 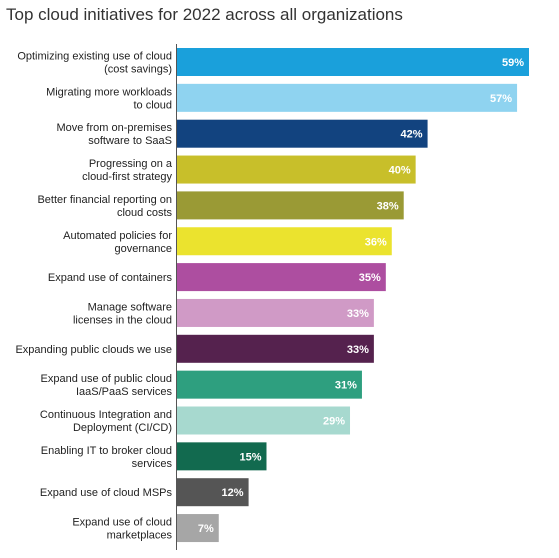 What do you see at coordinates (152, 464) in the screenshot?
I see `category-label-line: services` at bounding box center [152, 464].